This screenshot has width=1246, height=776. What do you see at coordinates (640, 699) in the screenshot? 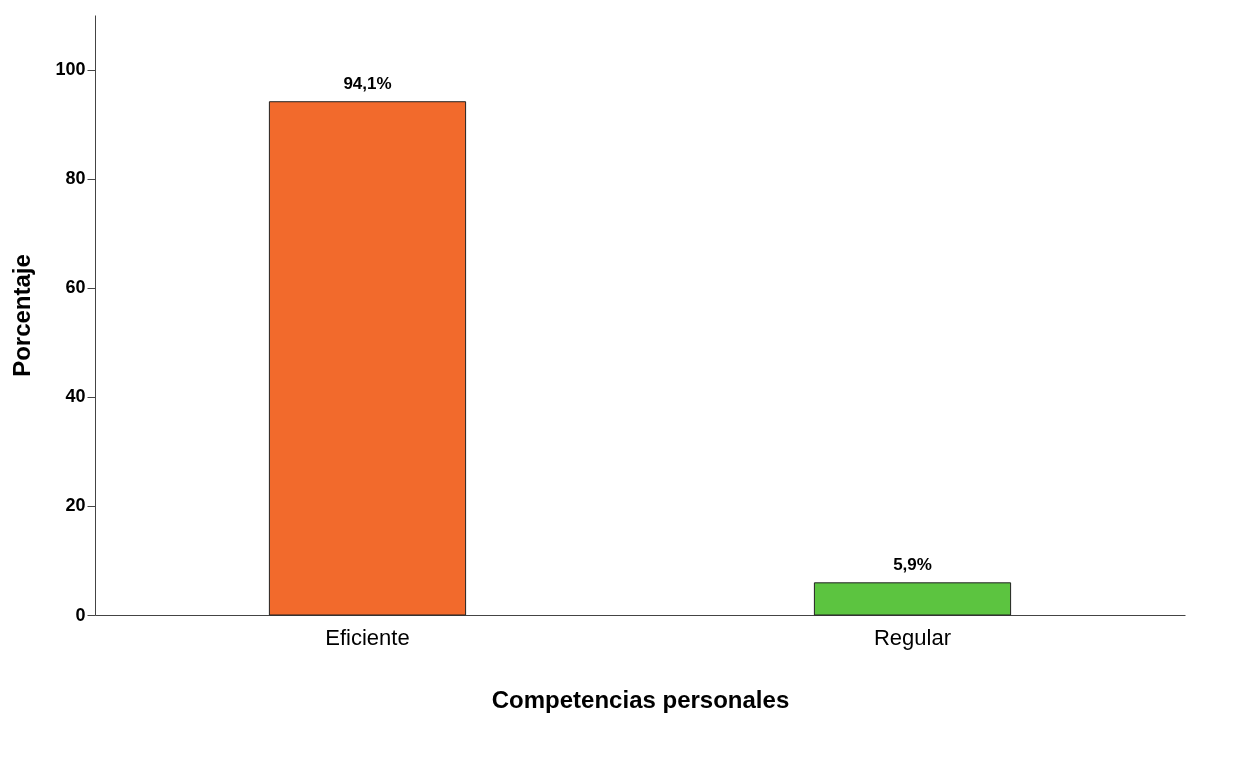
I see `x-axis-title: Competencias personales` at bounding box center [640, 699].